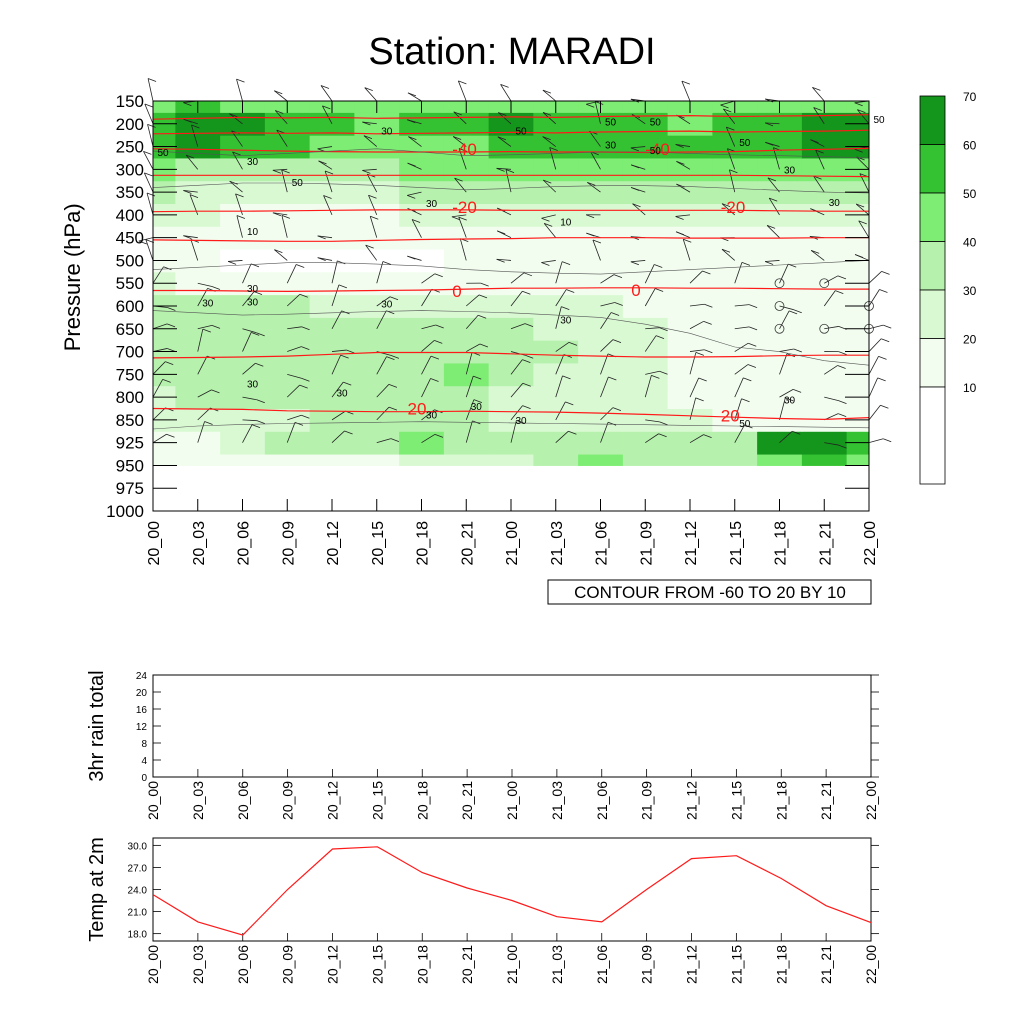 The height and width of the screenshot is (1024, 1024). Describe the element at coordinates (970, 340) in the screenshot. I see `colorbar-label: 20` at that location.